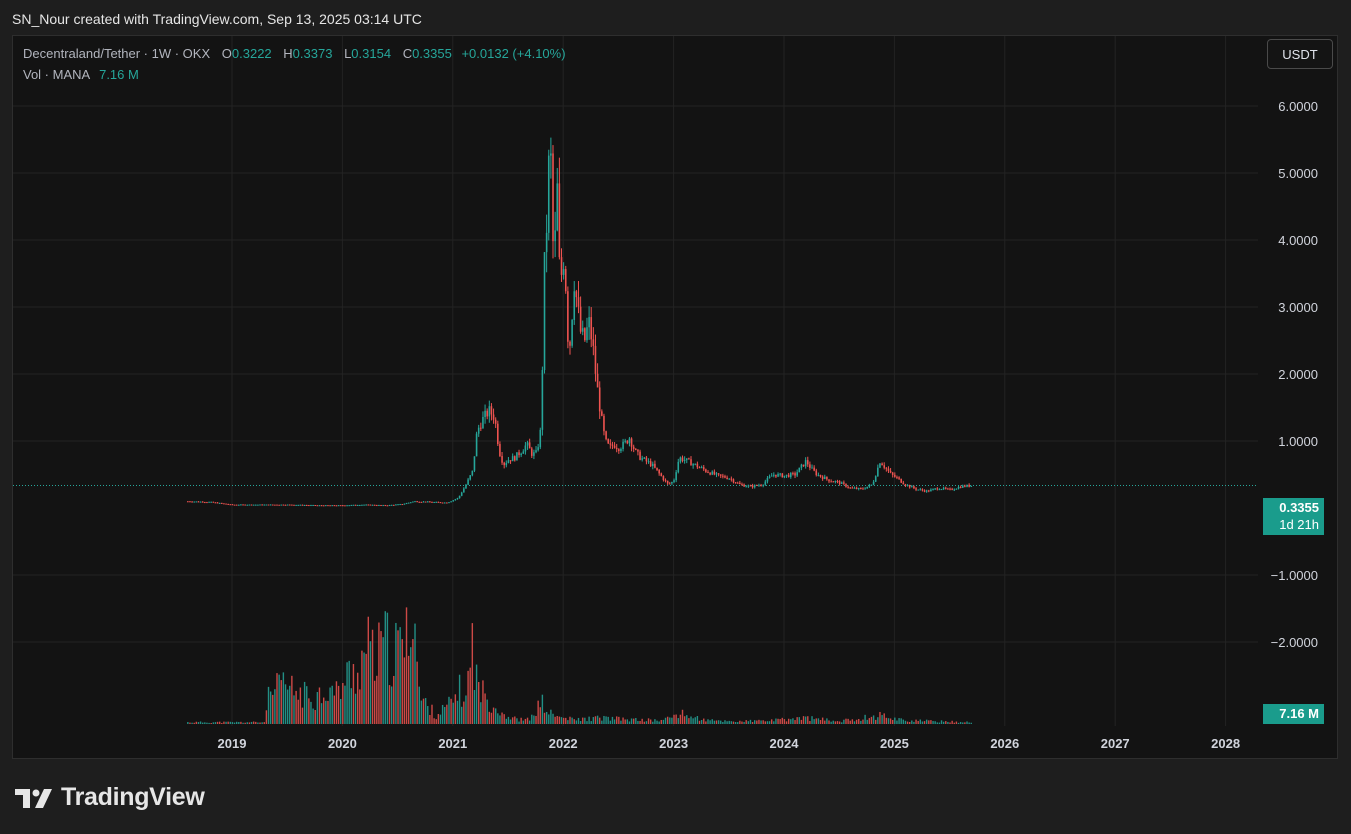  Describe the element at coordinates (785, 743) in the screenshot. I see `x-tick-label: 2024` at that location.